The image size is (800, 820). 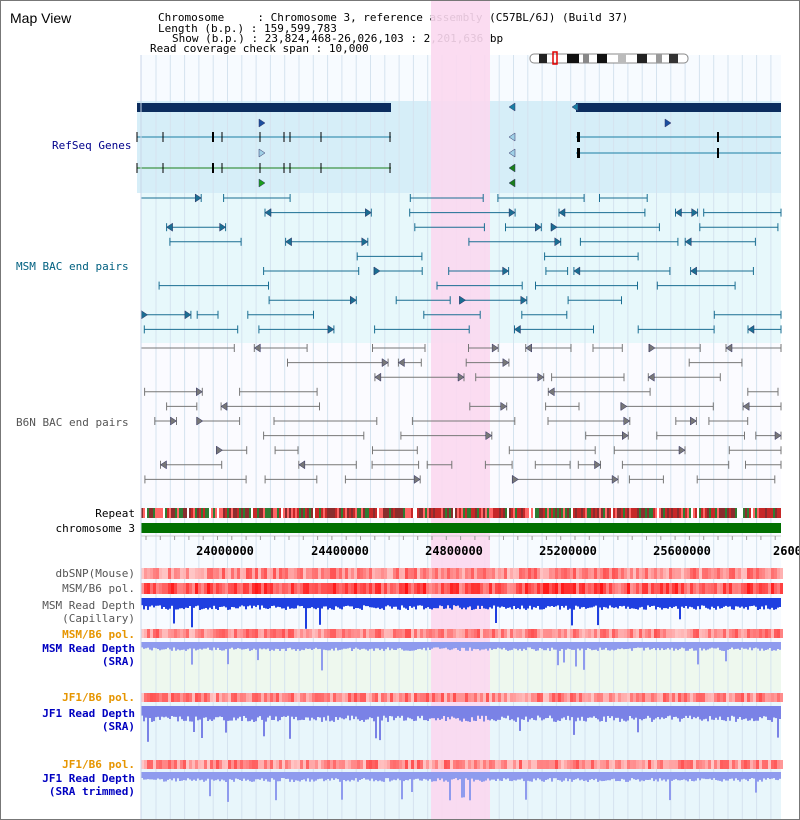 What do you see at coordinates (461, 528) in the screenshot?
I see `chromosome-bar` at bounding box center [461, 528].